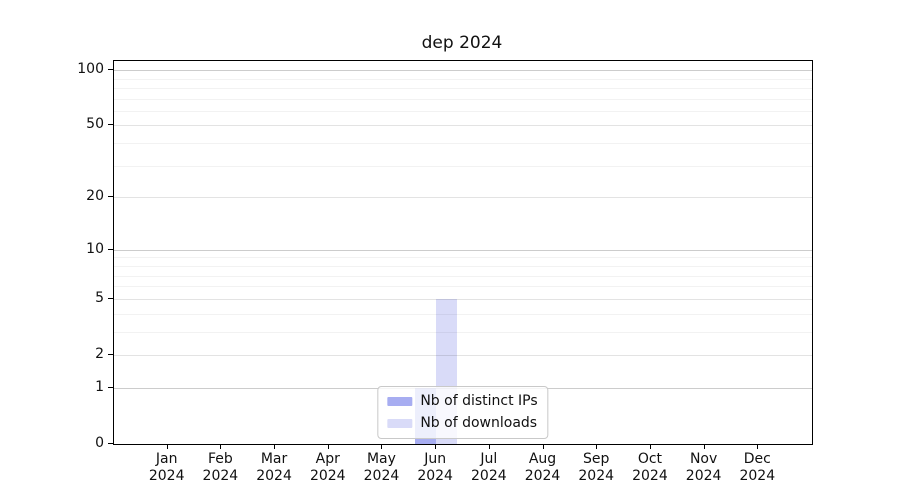 The width and height of the screenshot is (900, 500). I want to click on y-tick-label: 0, so click(99, 443).